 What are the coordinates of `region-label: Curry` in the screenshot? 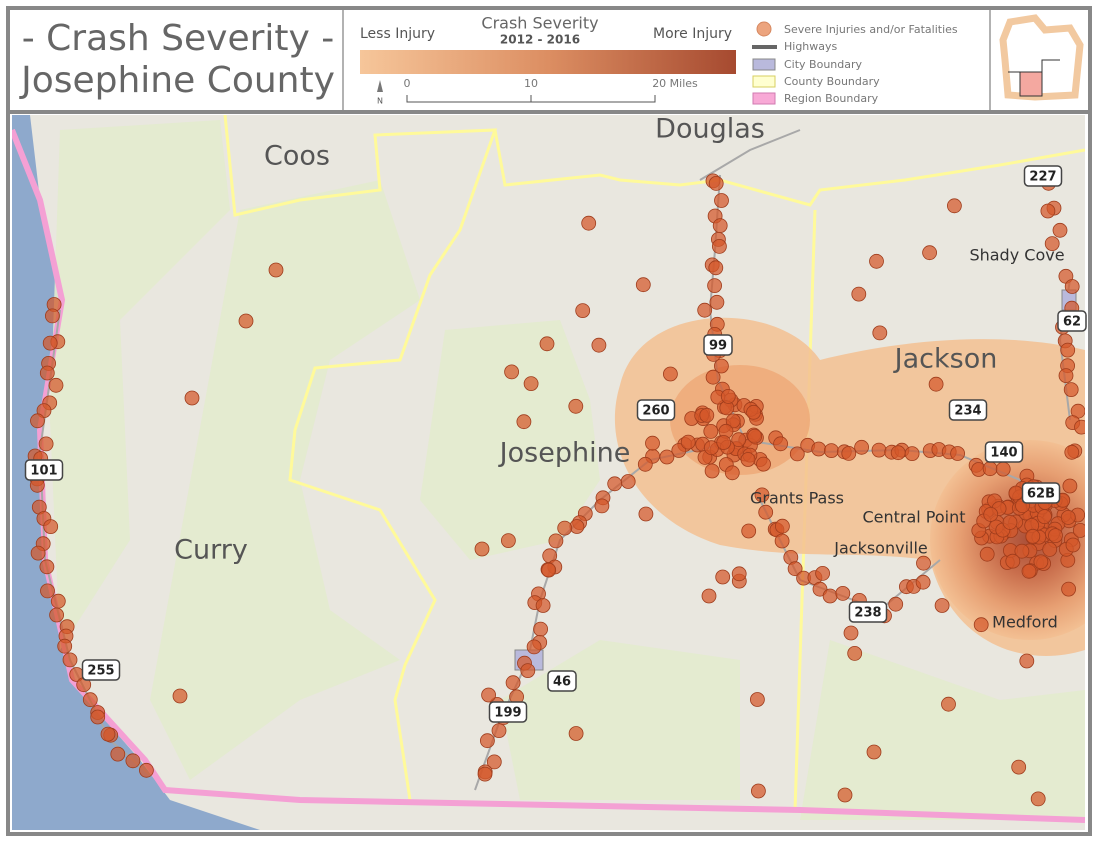 It's located at (211, 550).